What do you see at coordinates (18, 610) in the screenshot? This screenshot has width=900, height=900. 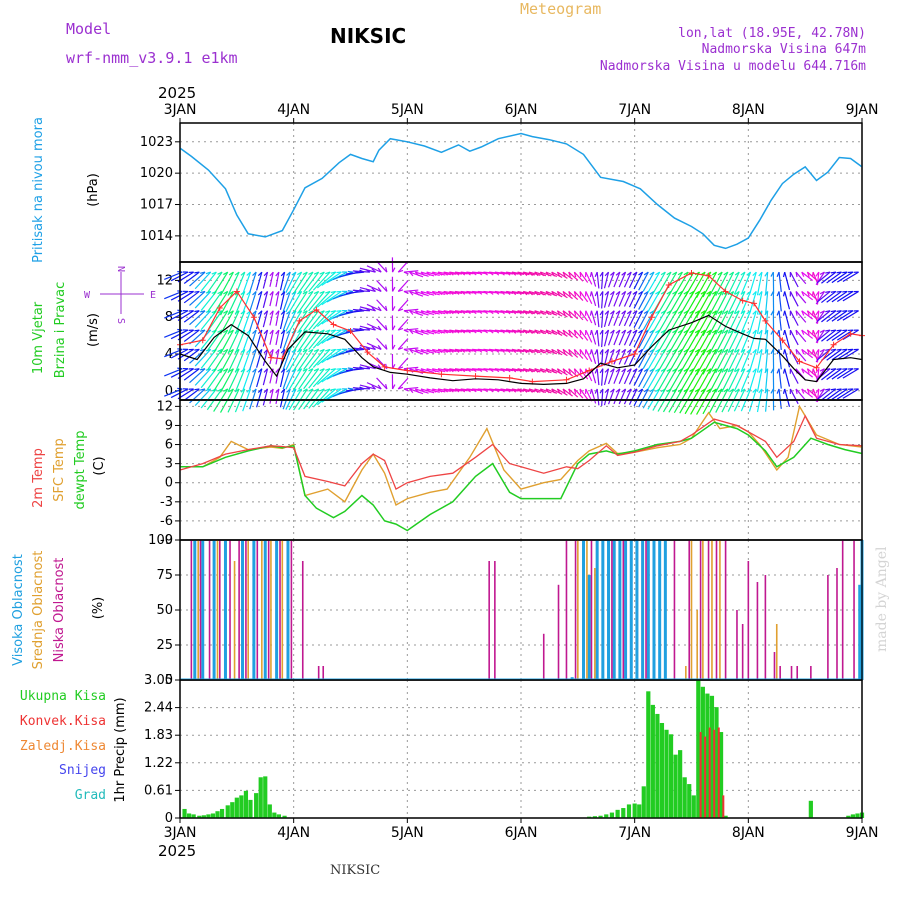 I see `cloud-high-label: Visoka Oblacnost` at bounding box center [18, 610].